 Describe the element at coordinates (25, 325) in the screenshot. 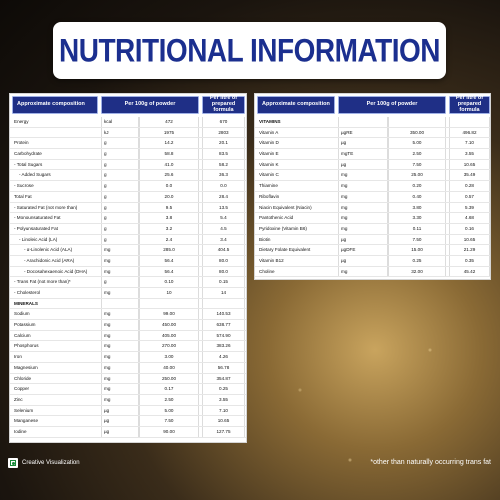

I see `row-label: Potassium` at that location.